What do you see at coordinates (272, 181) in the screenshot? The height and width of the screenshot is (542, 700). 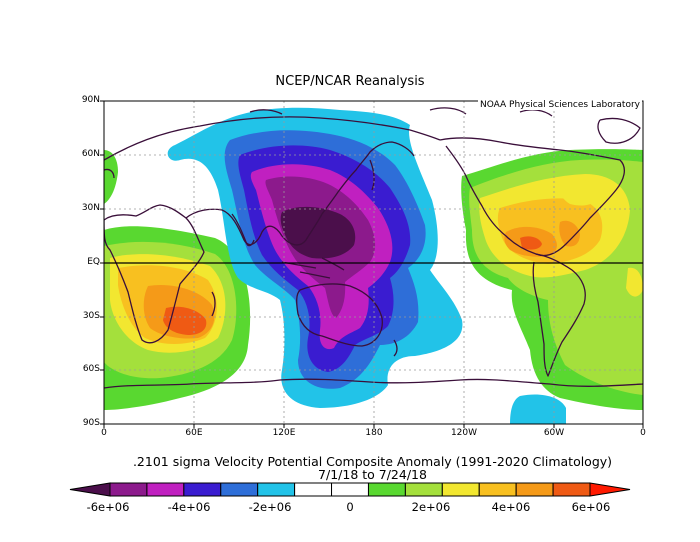 I see `coast-eurasia` at bounding box center [272, 181].